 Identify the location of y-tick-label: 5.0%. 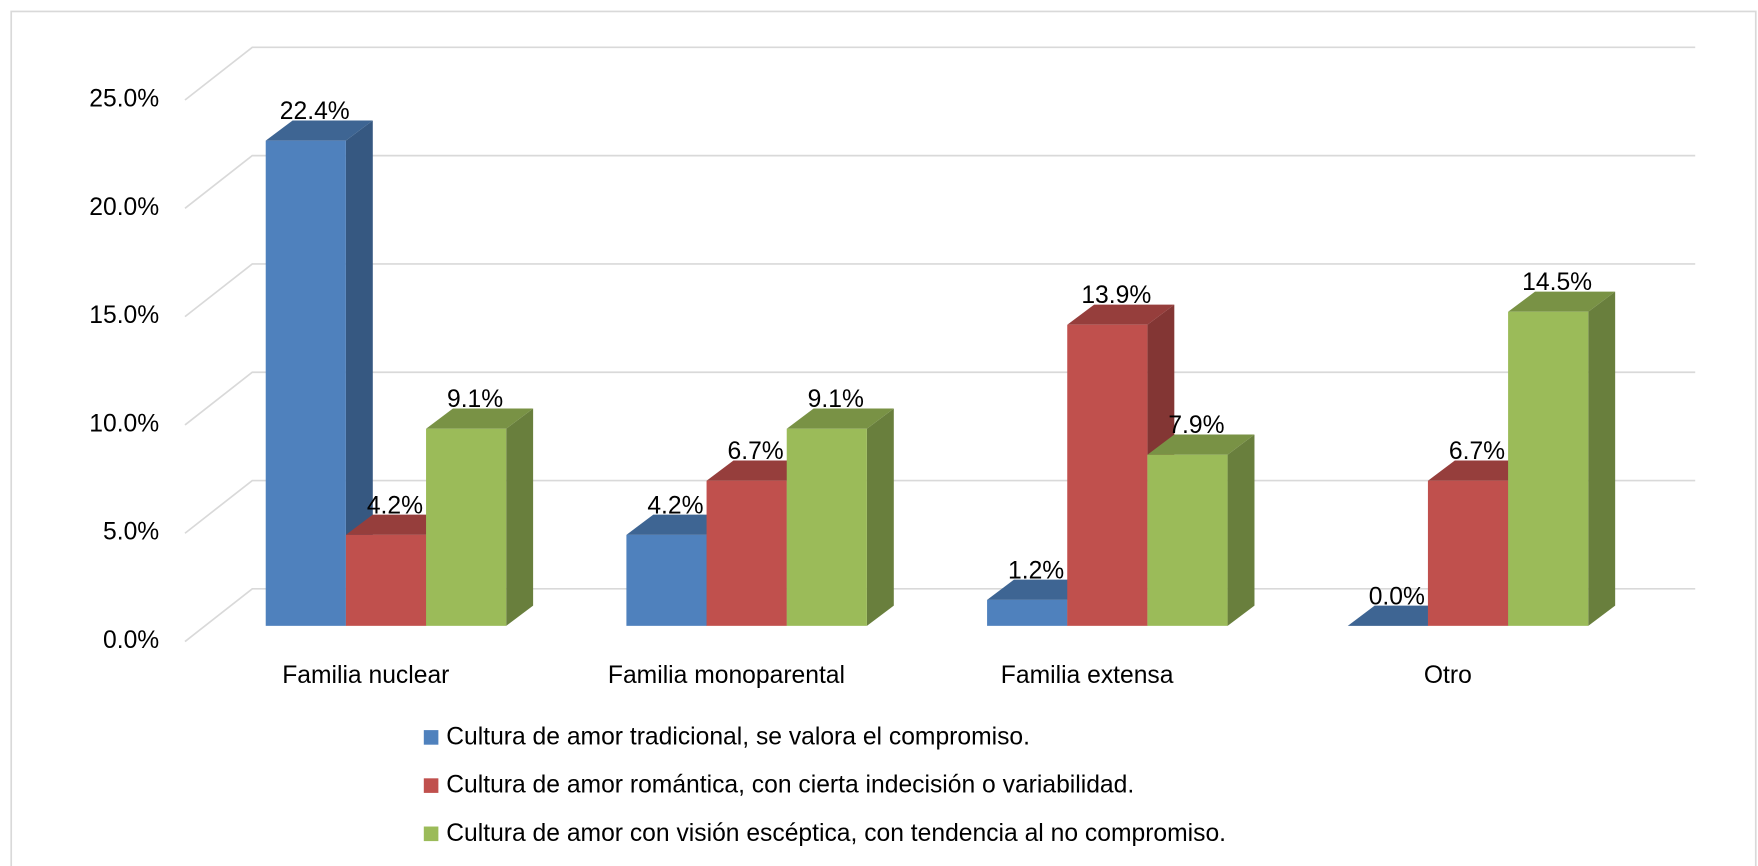
(131, 532).